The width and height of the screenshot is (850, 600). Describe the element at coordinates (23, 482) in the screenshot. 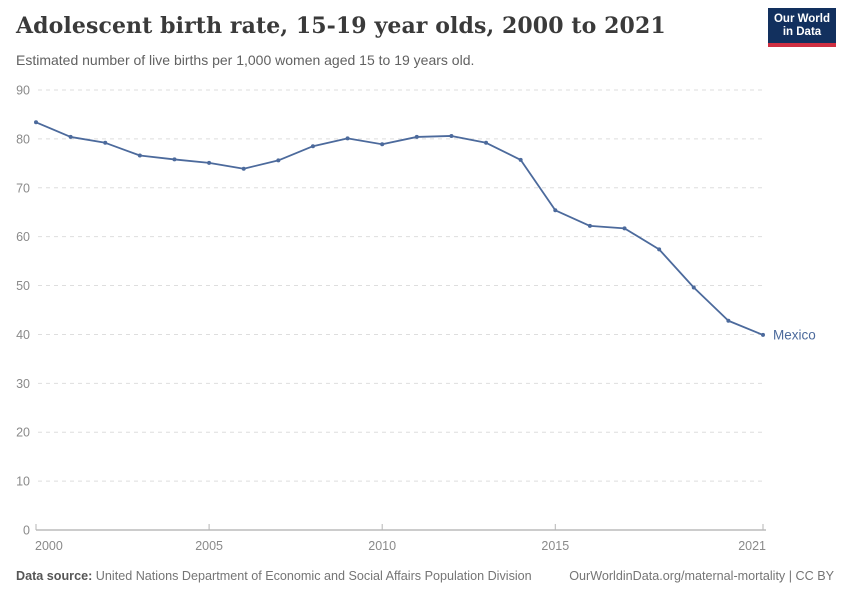

I see `y-tick-label: 10` at that location.